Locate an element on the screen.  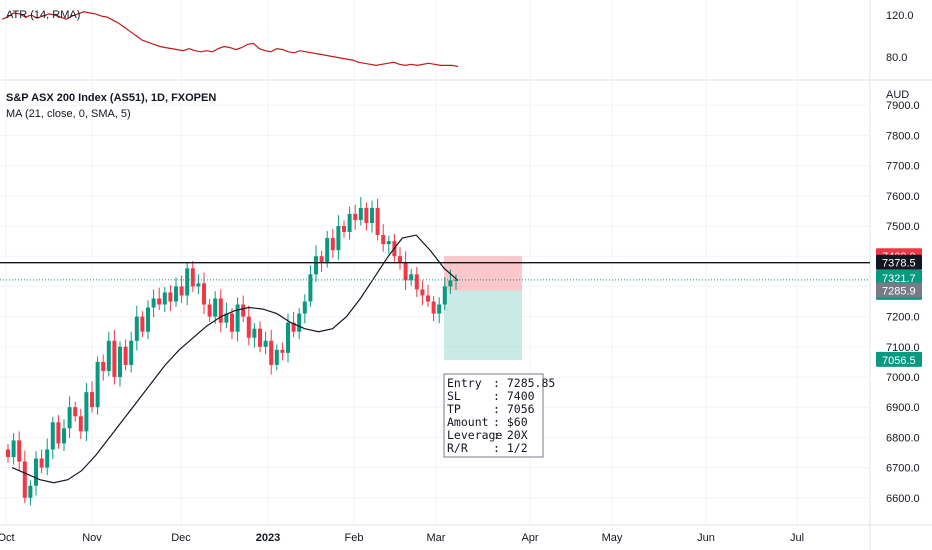
time-tick-label: Apr is located at coordinates (529, 538).